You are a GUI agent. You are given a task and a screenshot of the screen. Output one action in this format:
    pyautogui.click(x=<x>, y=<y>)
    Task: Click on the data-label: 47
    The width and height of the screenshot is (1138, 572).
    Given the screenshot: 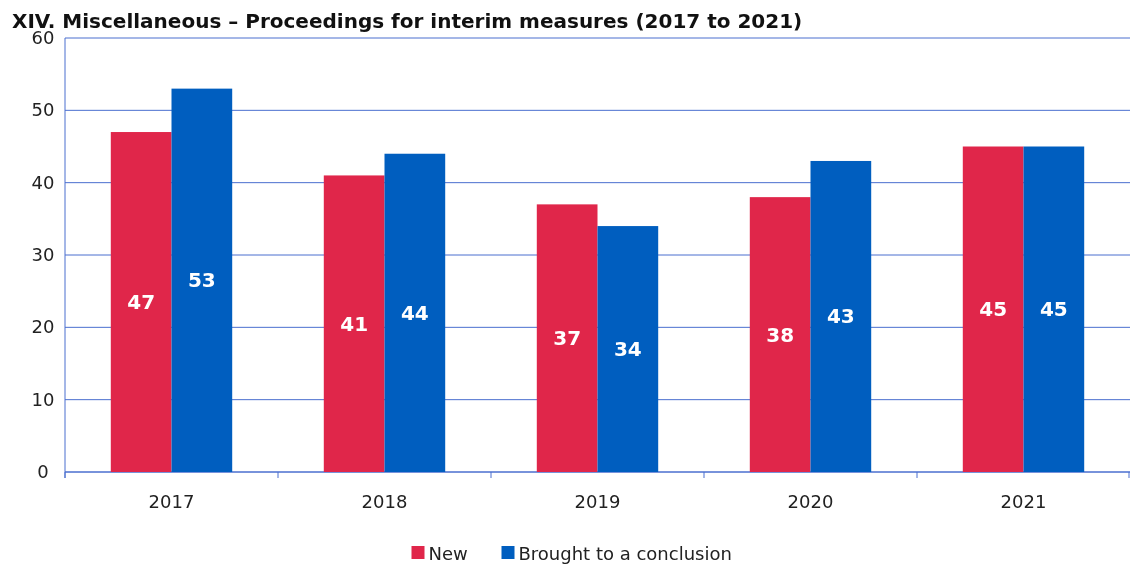 What is the action you would take?
    pyautogui.click(x=141, y=302)
    